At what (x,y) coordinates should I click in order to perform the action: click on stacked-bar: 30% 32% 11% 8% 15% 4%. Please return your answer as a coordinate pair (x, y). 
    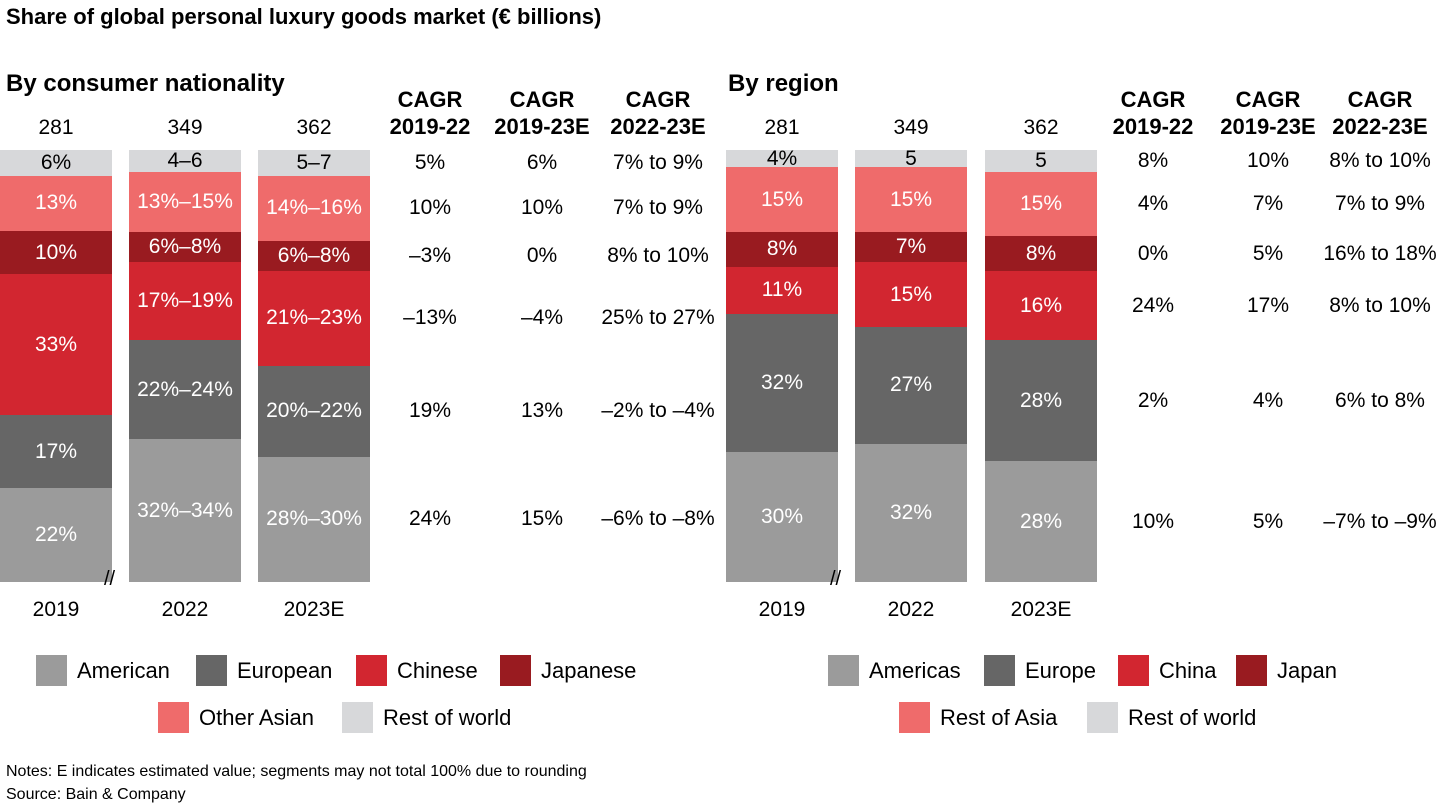
    Looking at the image, I should click on (782, 364).